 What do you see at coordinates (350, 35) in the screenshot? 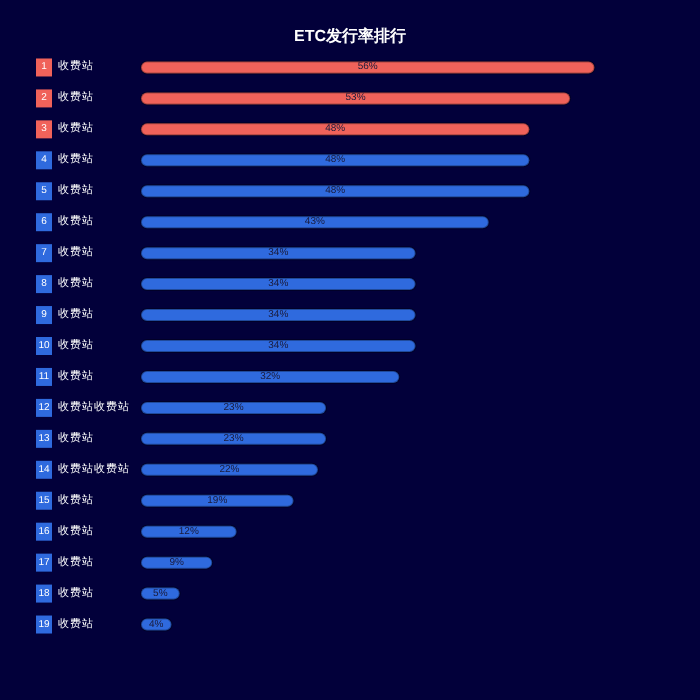
I see `chart-title: ETC发行率排行` at bounding box center [350, 35].